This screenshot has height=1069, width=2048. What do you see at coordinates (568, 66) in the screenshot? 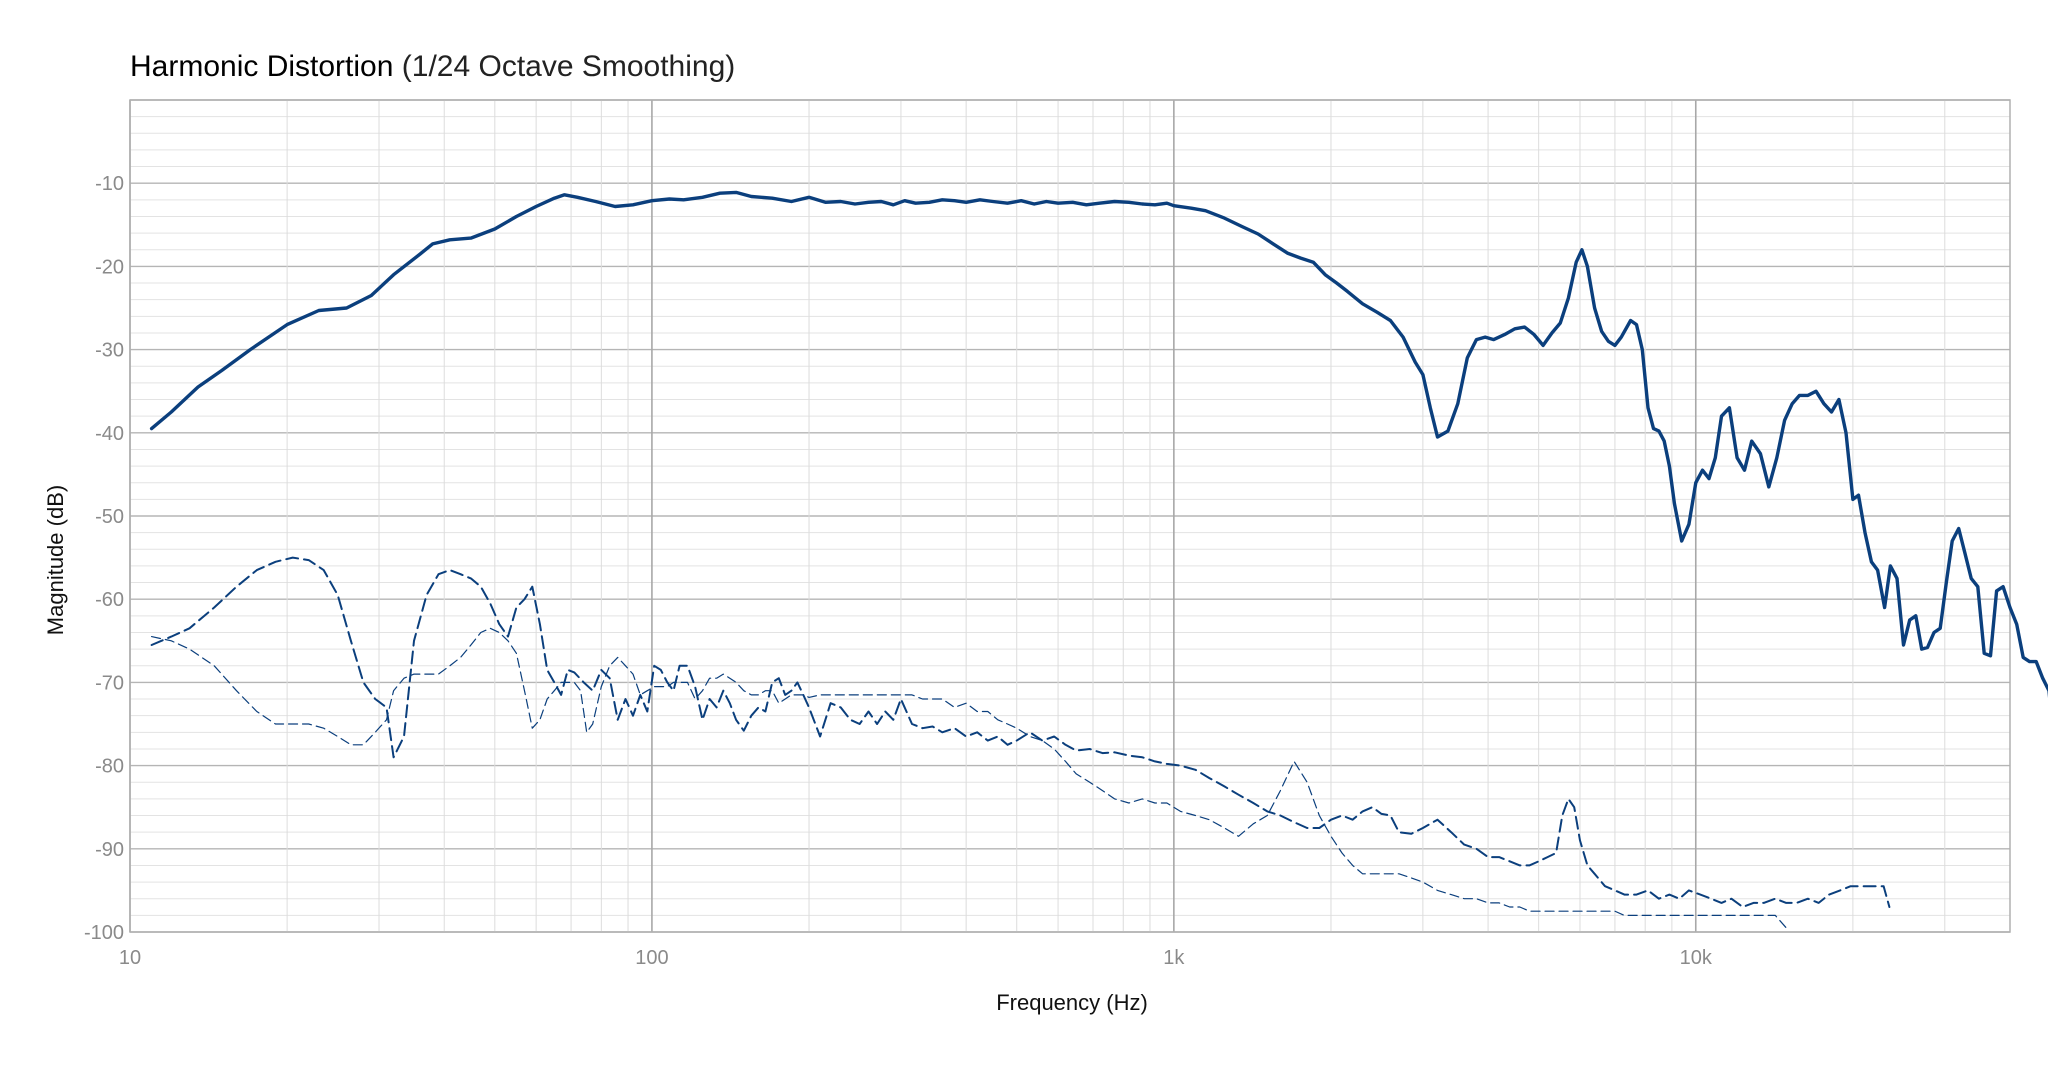
I see `chart-subtitle: (1/24 Octave Smoothing)` at bounding box center [568, 66].